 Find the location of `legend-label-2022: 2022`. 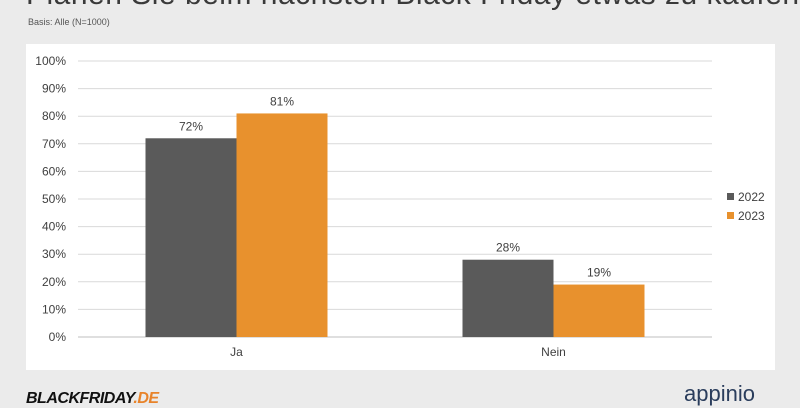

legend-label-2022: 2022 is located at coordinates (751, 197).